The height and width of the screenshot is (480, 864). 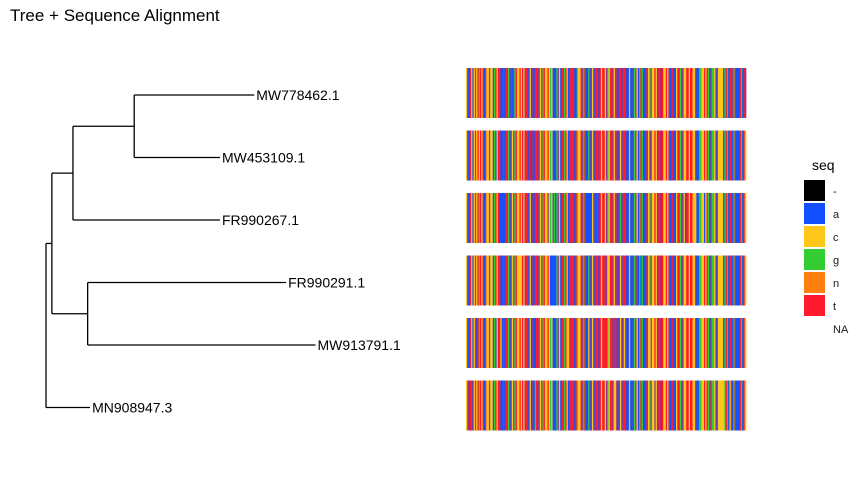 I want to click on chart-title: Tree + Sequence Alignment, so click(x=115, y=15).